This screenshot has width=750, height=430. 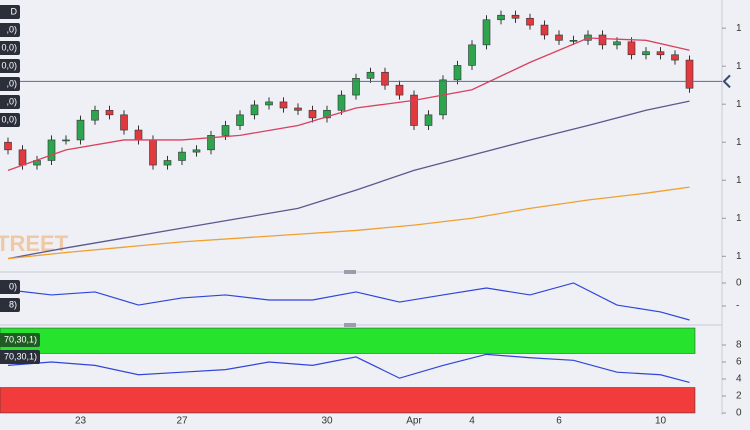 What do you see at coordinates (726, 81) in the screenshot?
I see `price-marker` at bounding box center [726, 81].